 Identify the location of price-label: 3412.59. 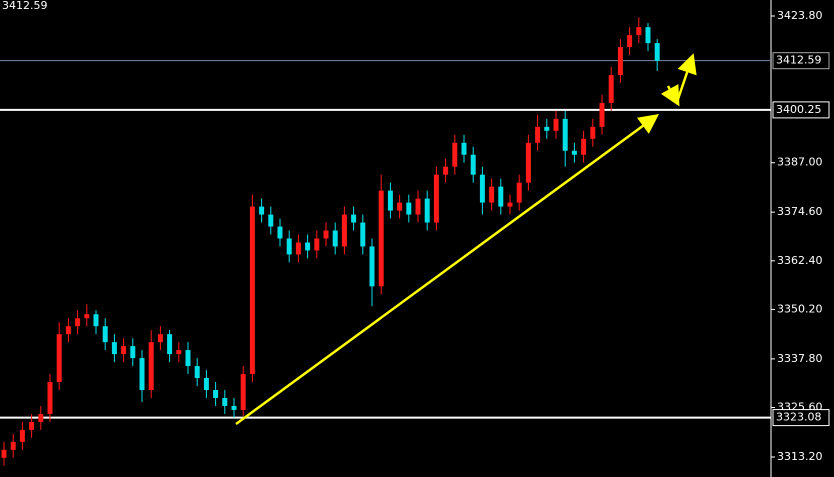
(799, 60).